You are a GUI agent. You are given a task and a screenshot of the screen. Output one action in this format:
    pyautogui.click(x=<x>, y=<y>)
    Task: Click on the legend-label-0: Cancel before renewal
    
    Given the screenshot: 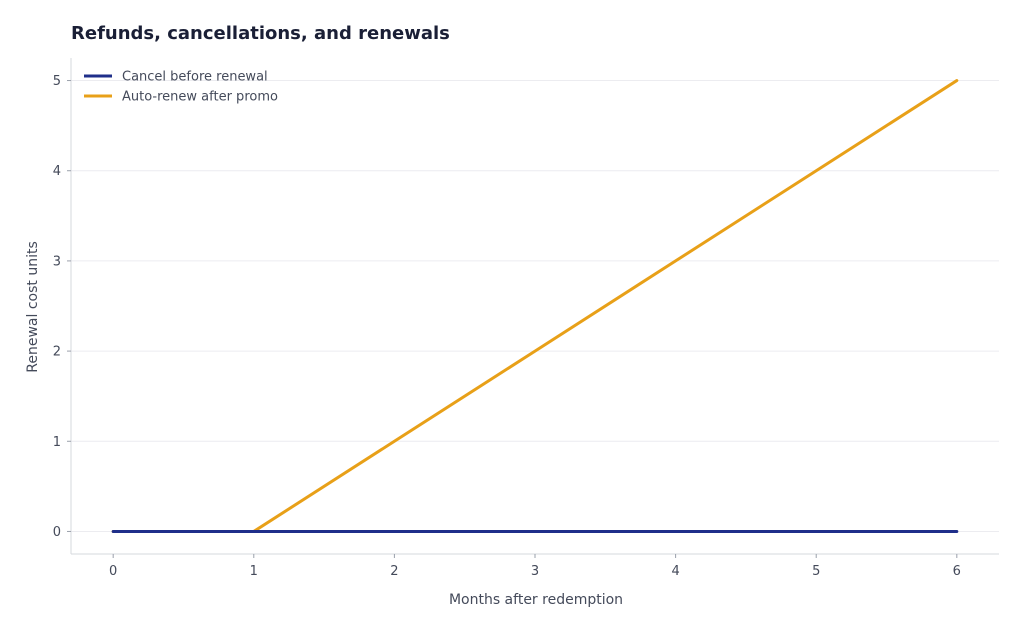 What is the action you would take?
    pyautogui.click(x=195, y=77)
    